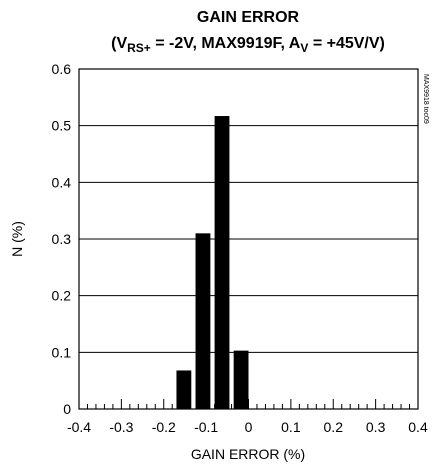 The height and width of the screenshot is (467, 433). Describe the element at coordinates (121, 427) in the screenshot. I see `x-tick-label-1: -0.3` at that location.